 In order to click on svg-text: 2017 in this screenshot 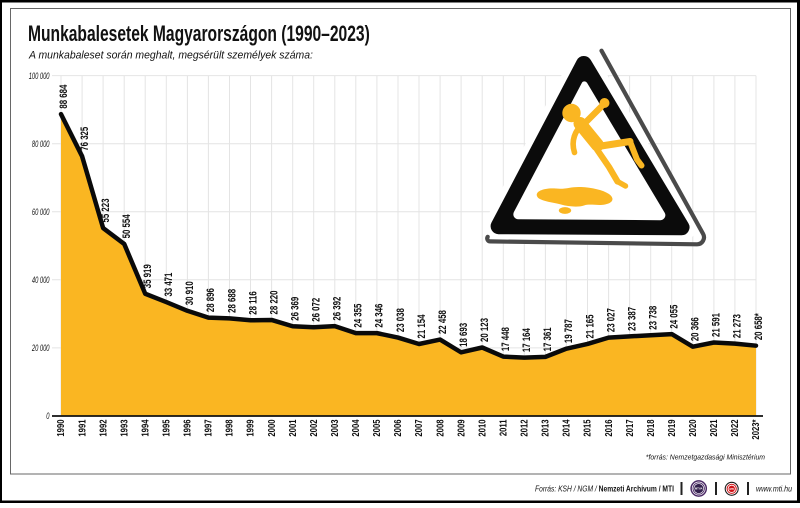, I will do `click(629, 428)`.